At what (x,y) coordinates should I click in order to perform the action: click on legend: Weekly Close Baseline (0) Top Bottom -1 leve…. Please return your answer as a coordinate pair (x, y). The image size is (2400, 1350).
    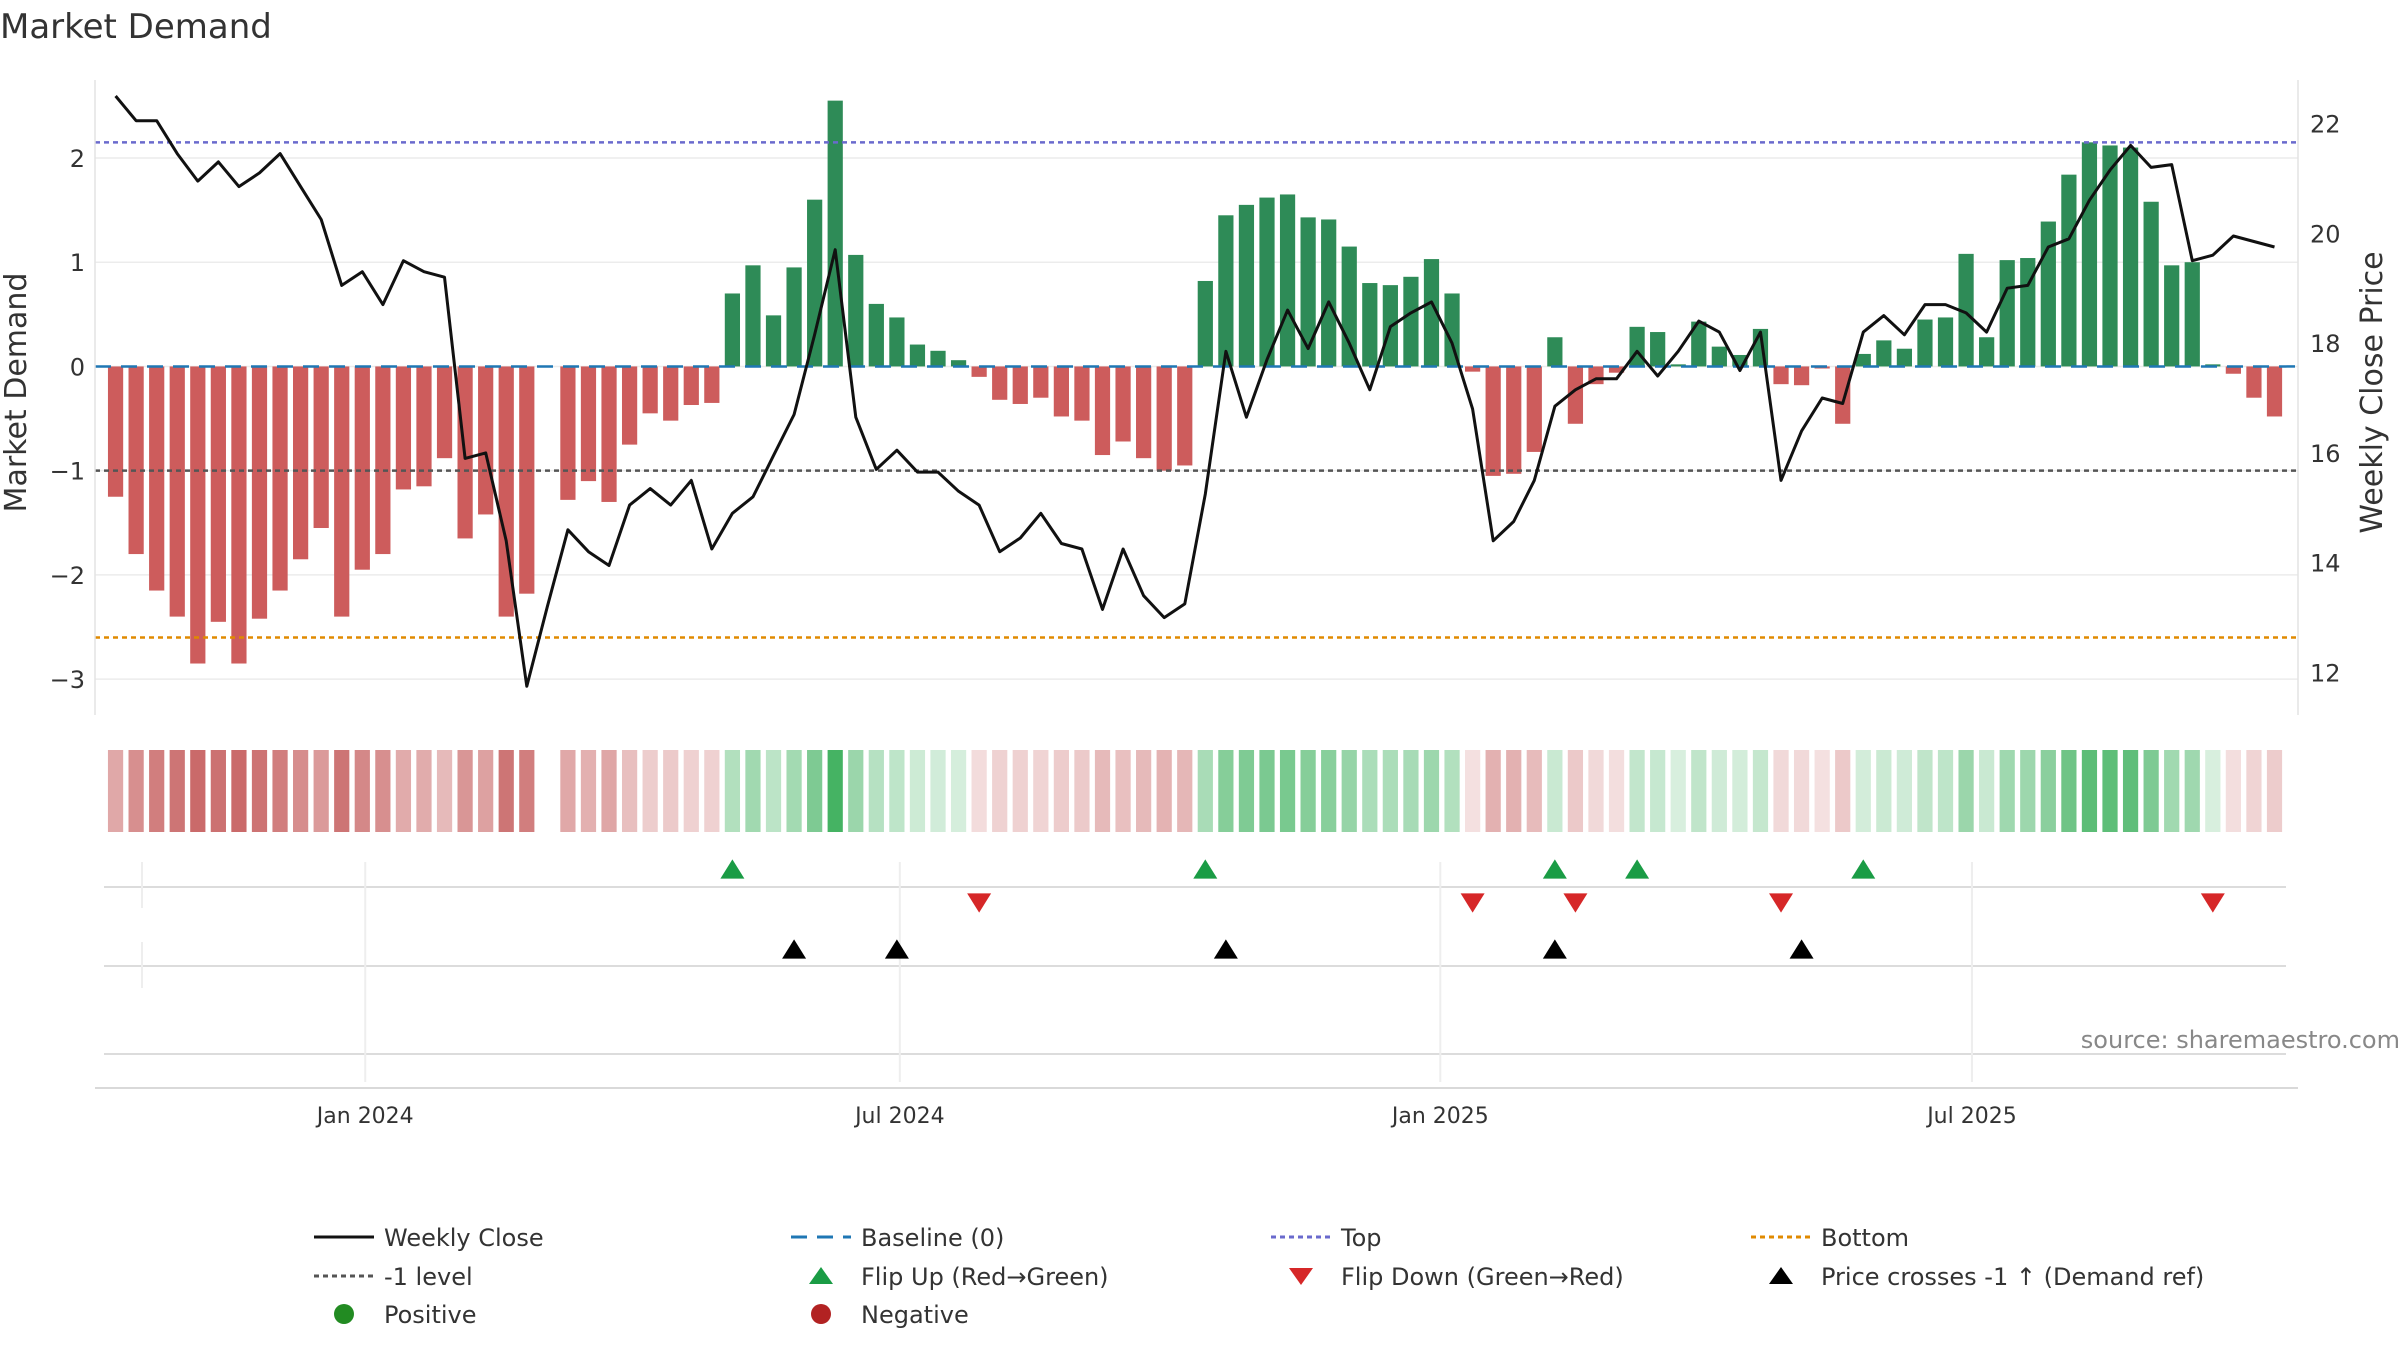
    Looking at the image, I should click on (1259, 1276).